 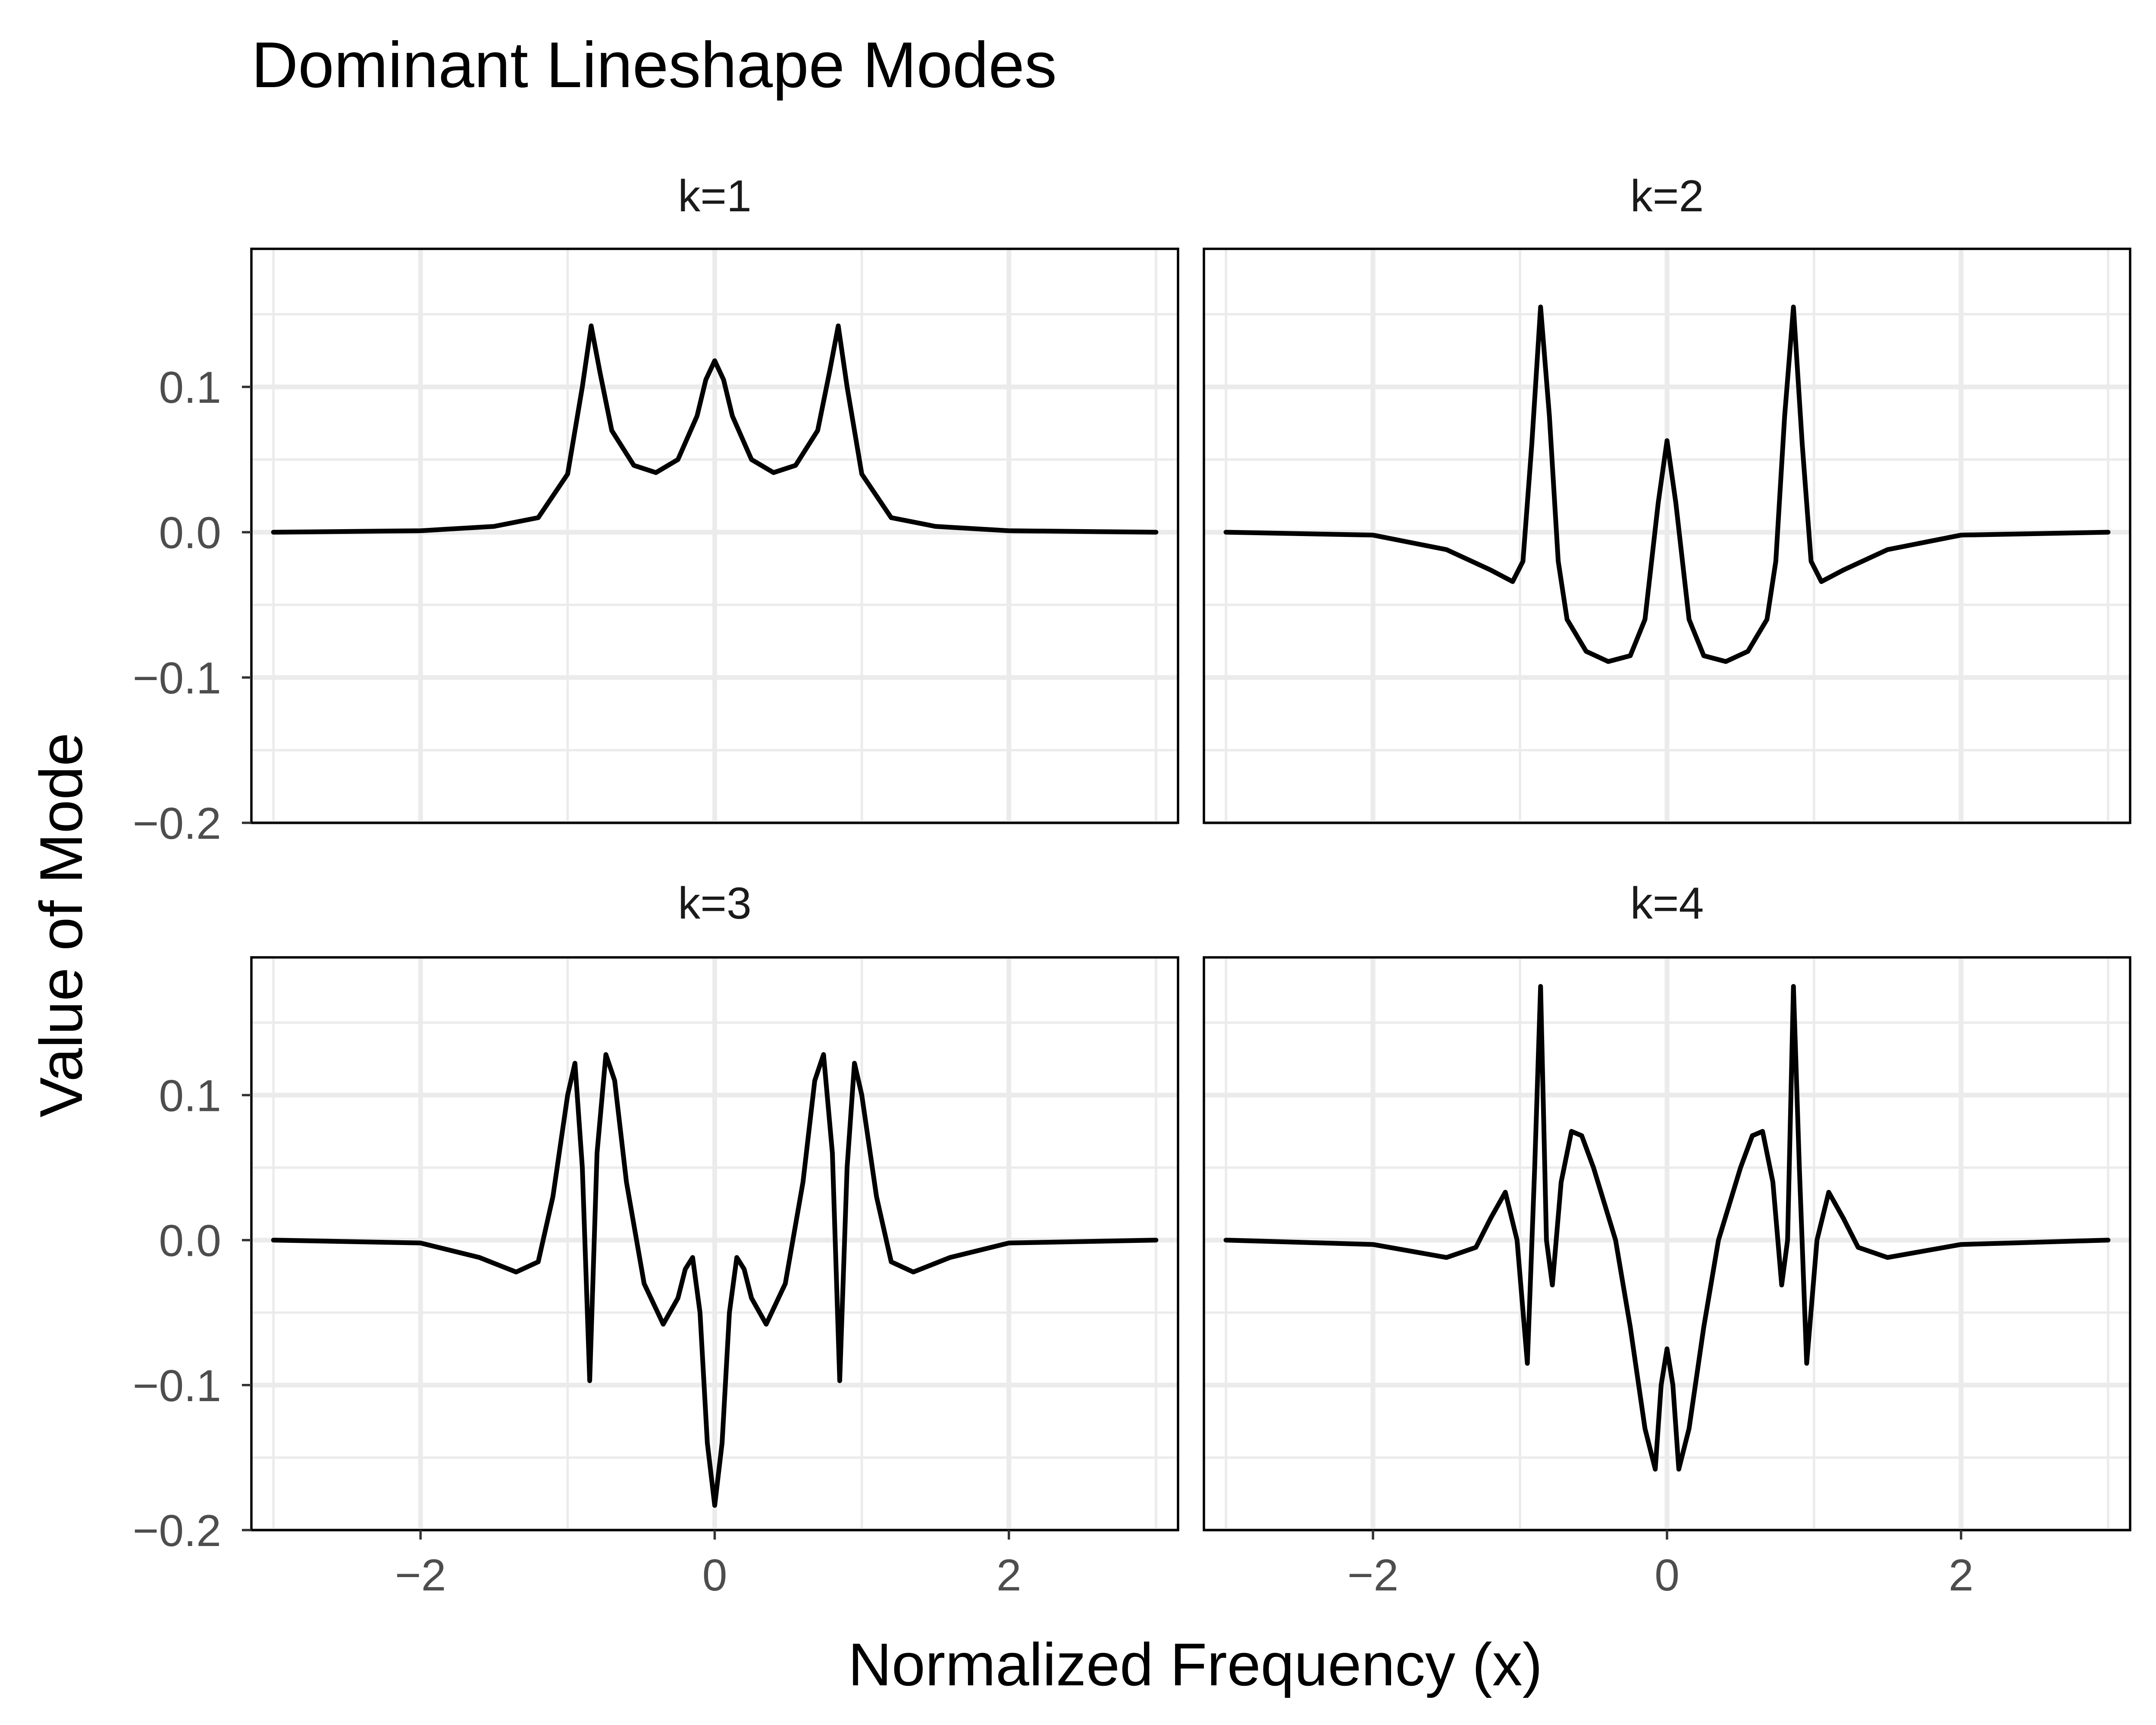 I want to click on facet-label: k=1, so click(x=715, y=196).